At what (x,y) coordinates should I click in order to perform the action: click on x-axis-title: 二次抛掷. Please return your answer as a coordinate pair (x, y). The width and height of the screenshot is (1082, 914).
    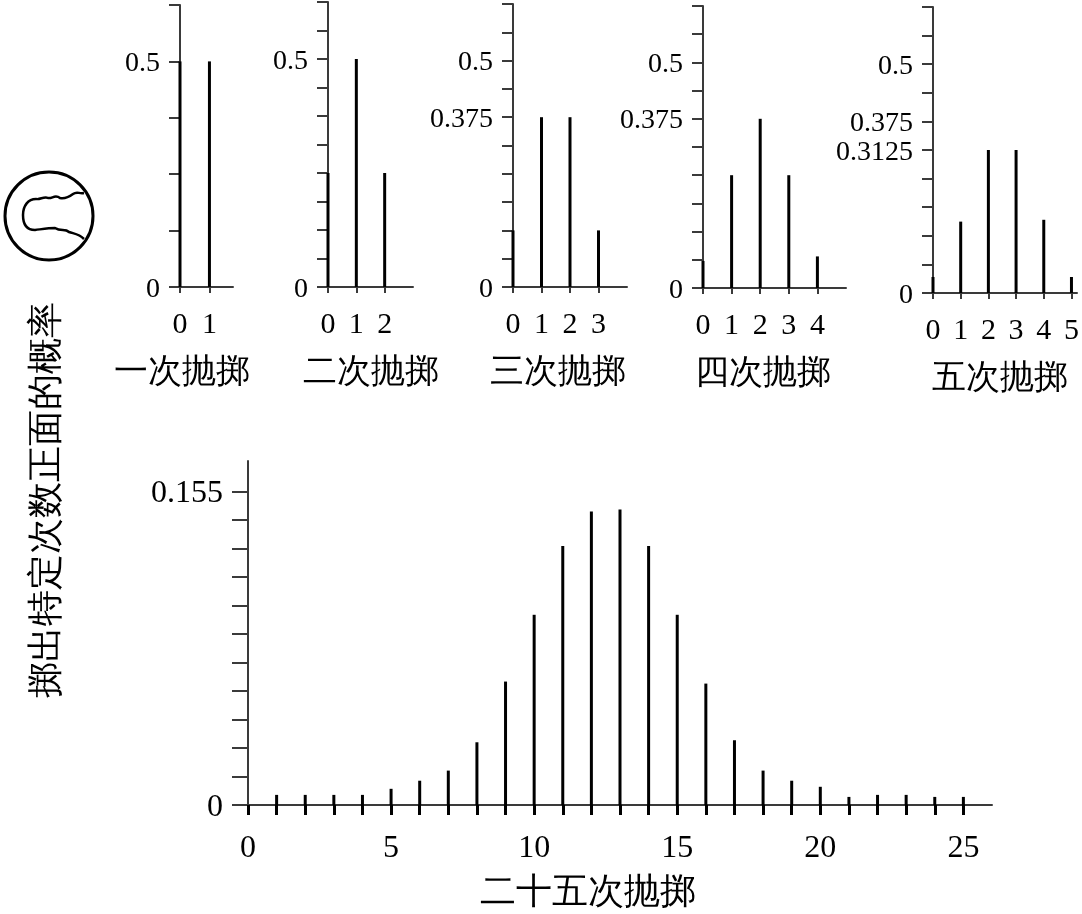
    Looking at the image, I should click on (370, 370).